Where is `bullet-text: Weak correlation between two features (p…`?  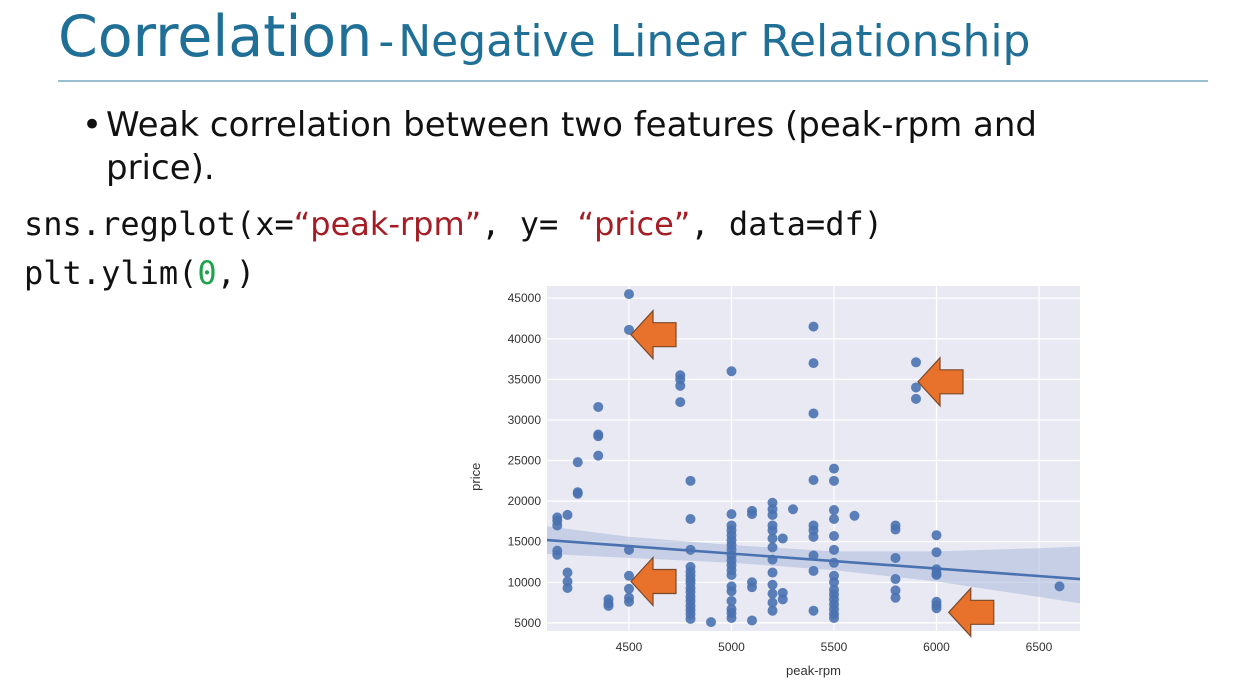 bullet-text: Weak correlation between two features (p… is located at coordinates (571, 146).